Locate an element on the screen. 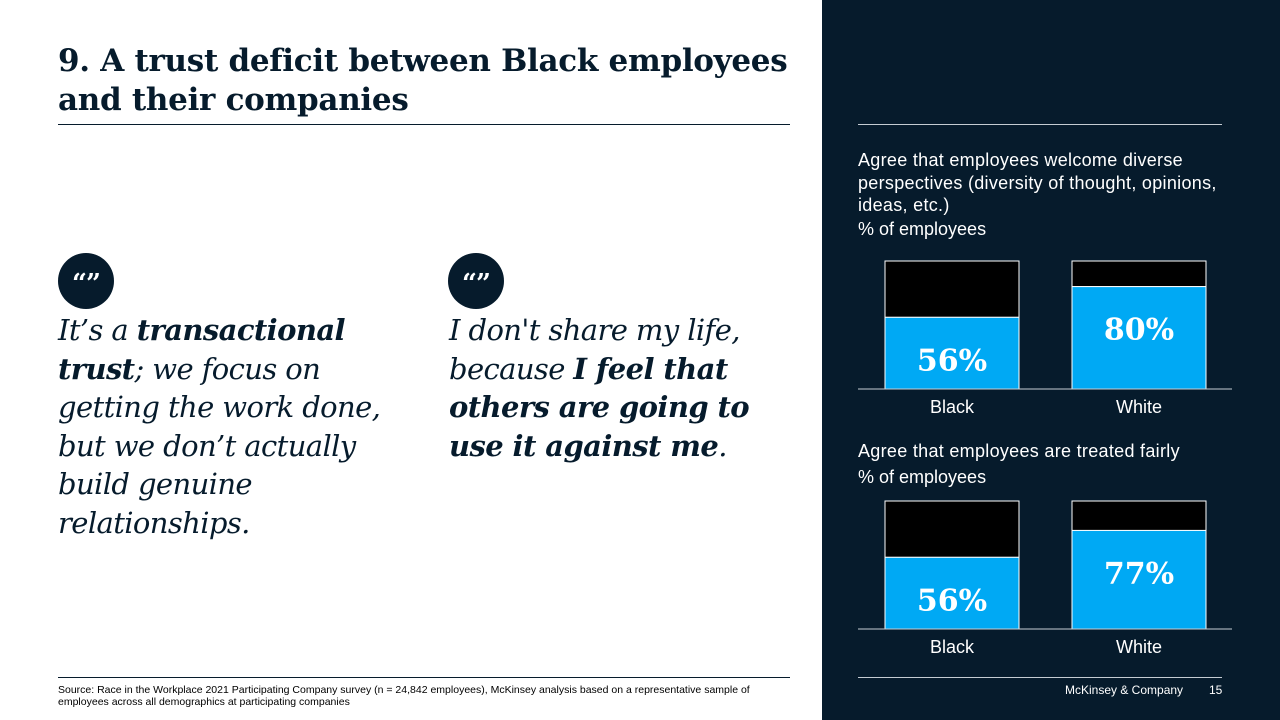 This screenshot has height=720, width=1280. bar-chart-fairness: 56% Black 77% White is located at coordinates (1045, 578).